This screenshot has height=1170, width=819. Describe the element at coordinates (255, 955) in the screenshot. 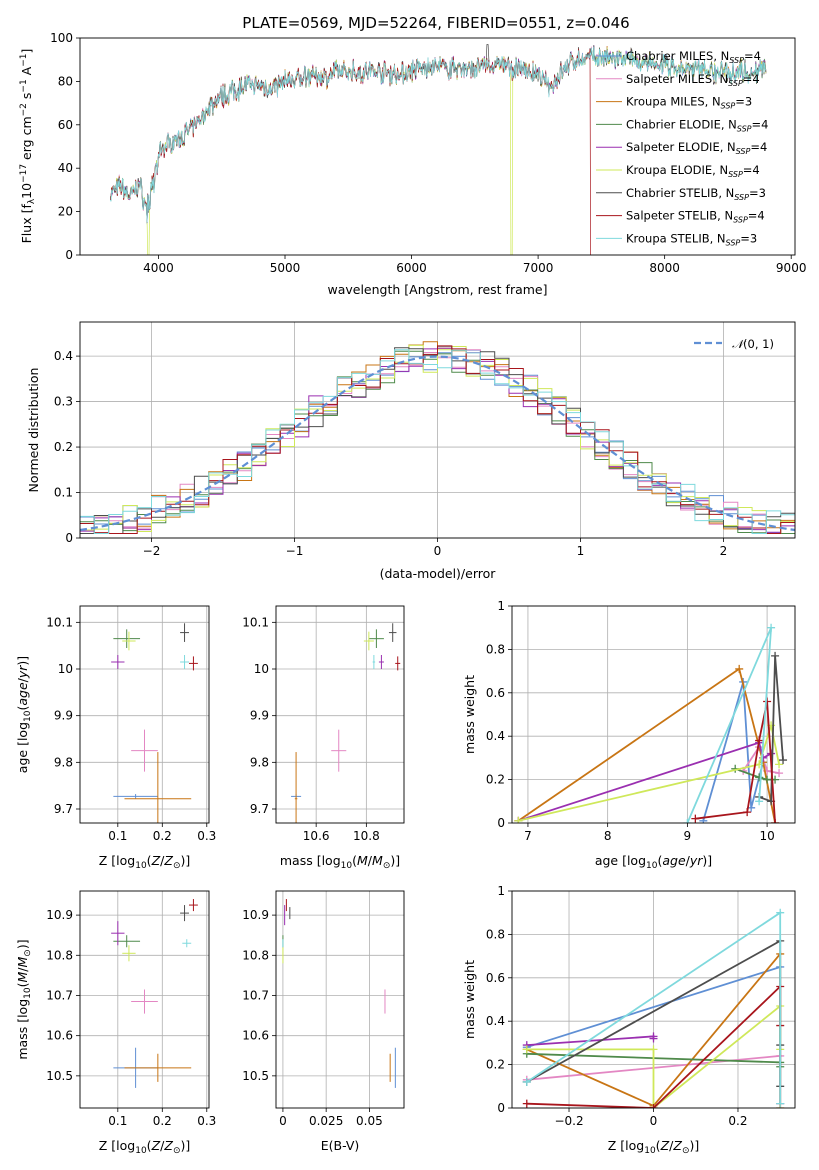

I see `mass_vs_ebv-ytick-label: 10.8` at that location.